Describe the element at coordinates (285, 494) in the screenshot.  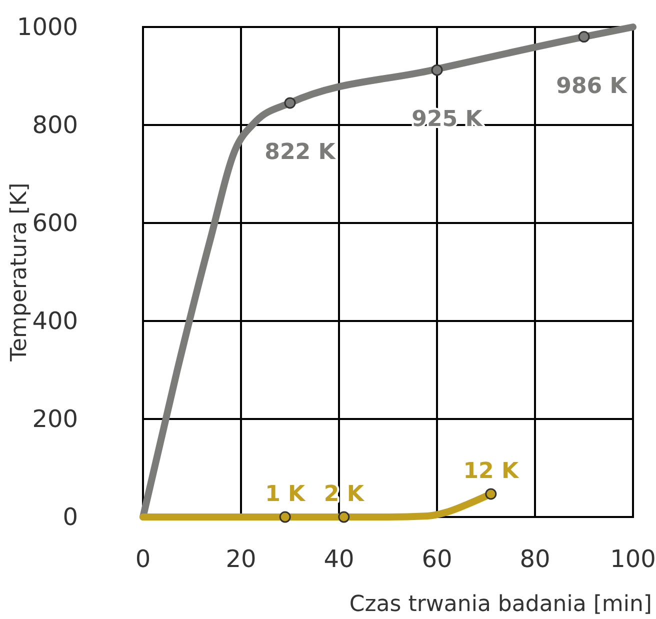
I see `annotation: 1 K` at that location.